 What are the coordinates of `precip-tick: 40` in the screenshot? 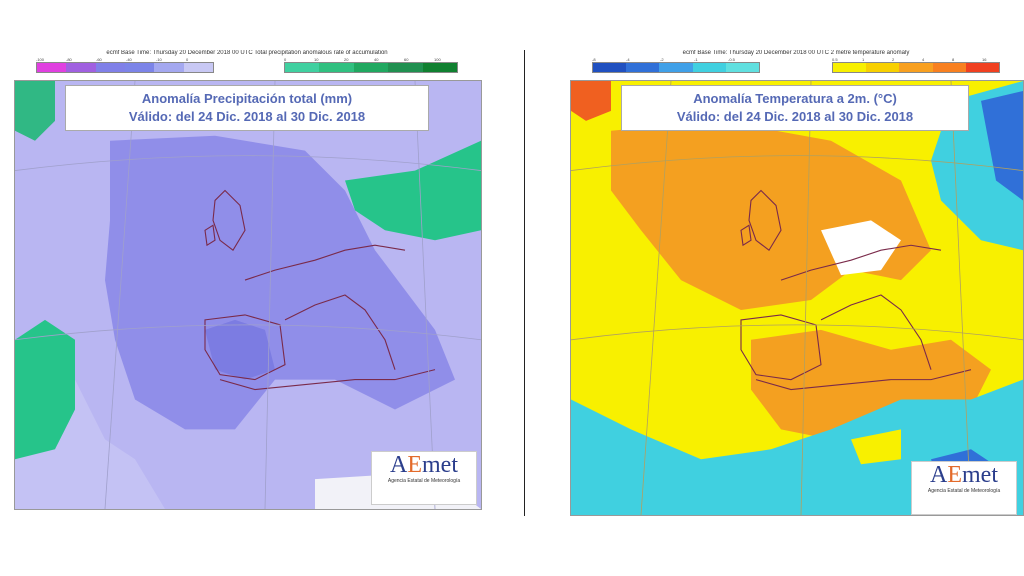 It's located at (376, 59).